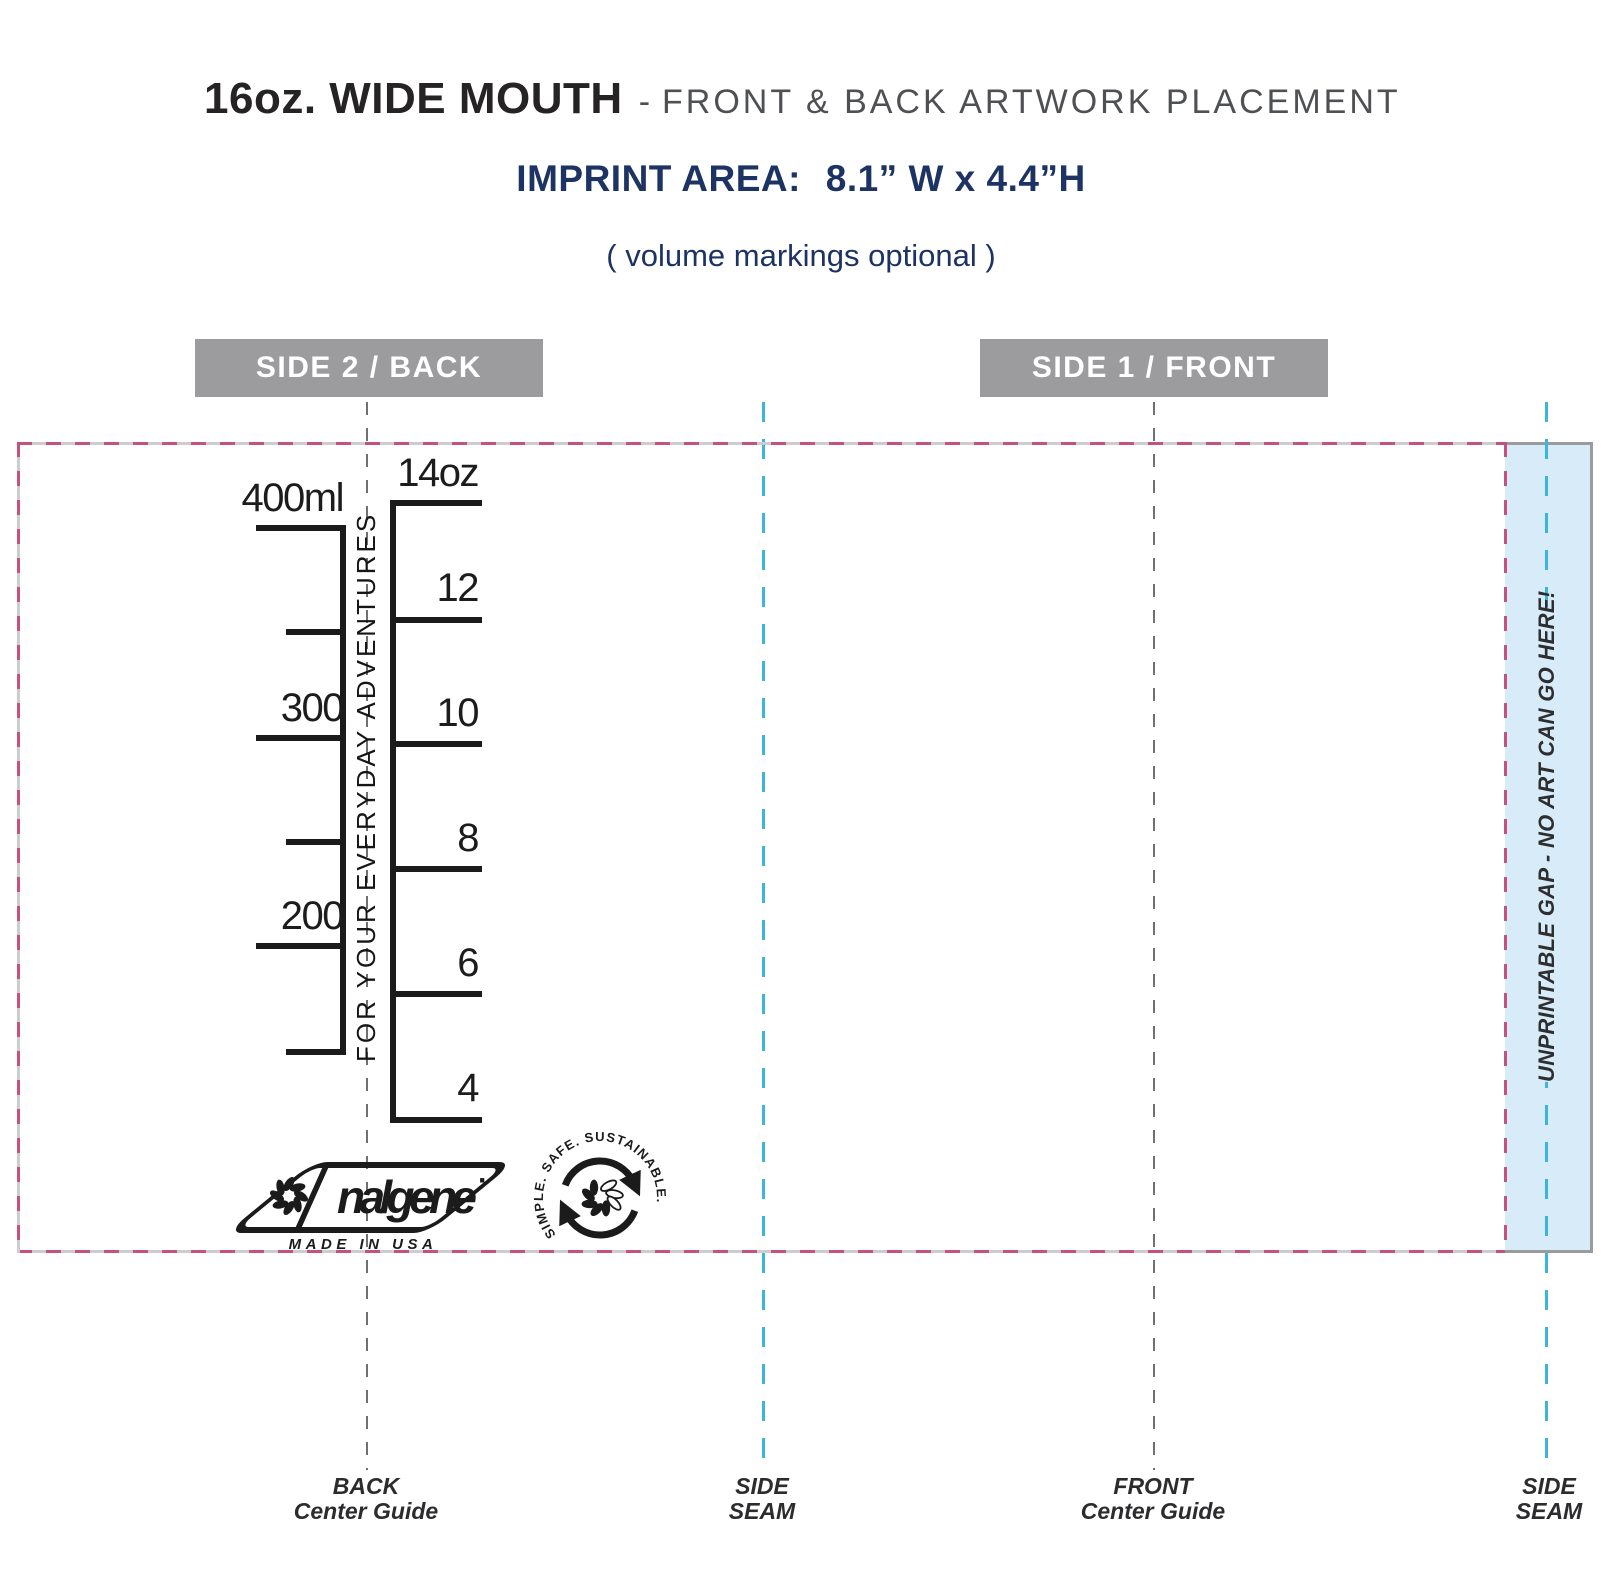  What do you see at coordinates (601, 1177) in the screenshot?
I see `badge-arrow-top` at bounding box center [601, 1177].